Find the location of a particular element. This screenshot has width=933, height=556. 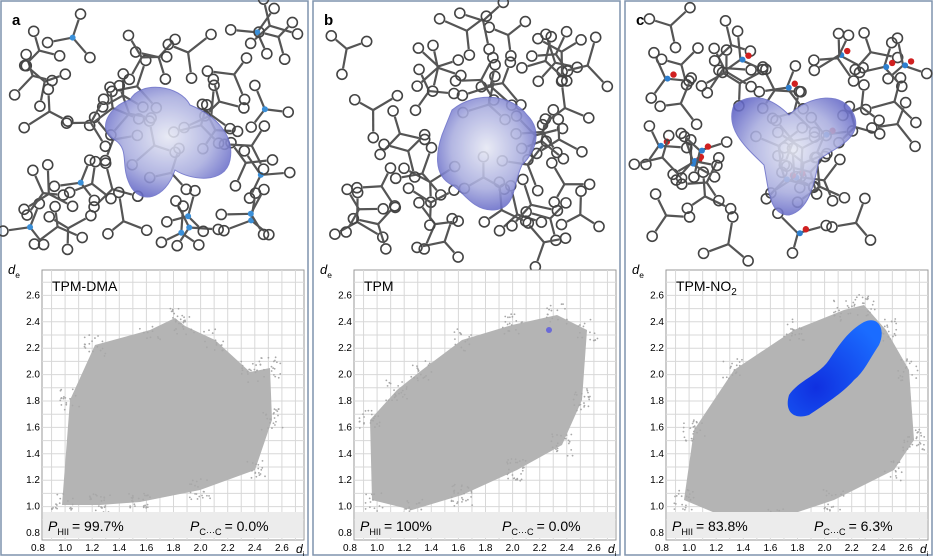

y-tick-label: 1.2 is located at coordinates (657, 480).